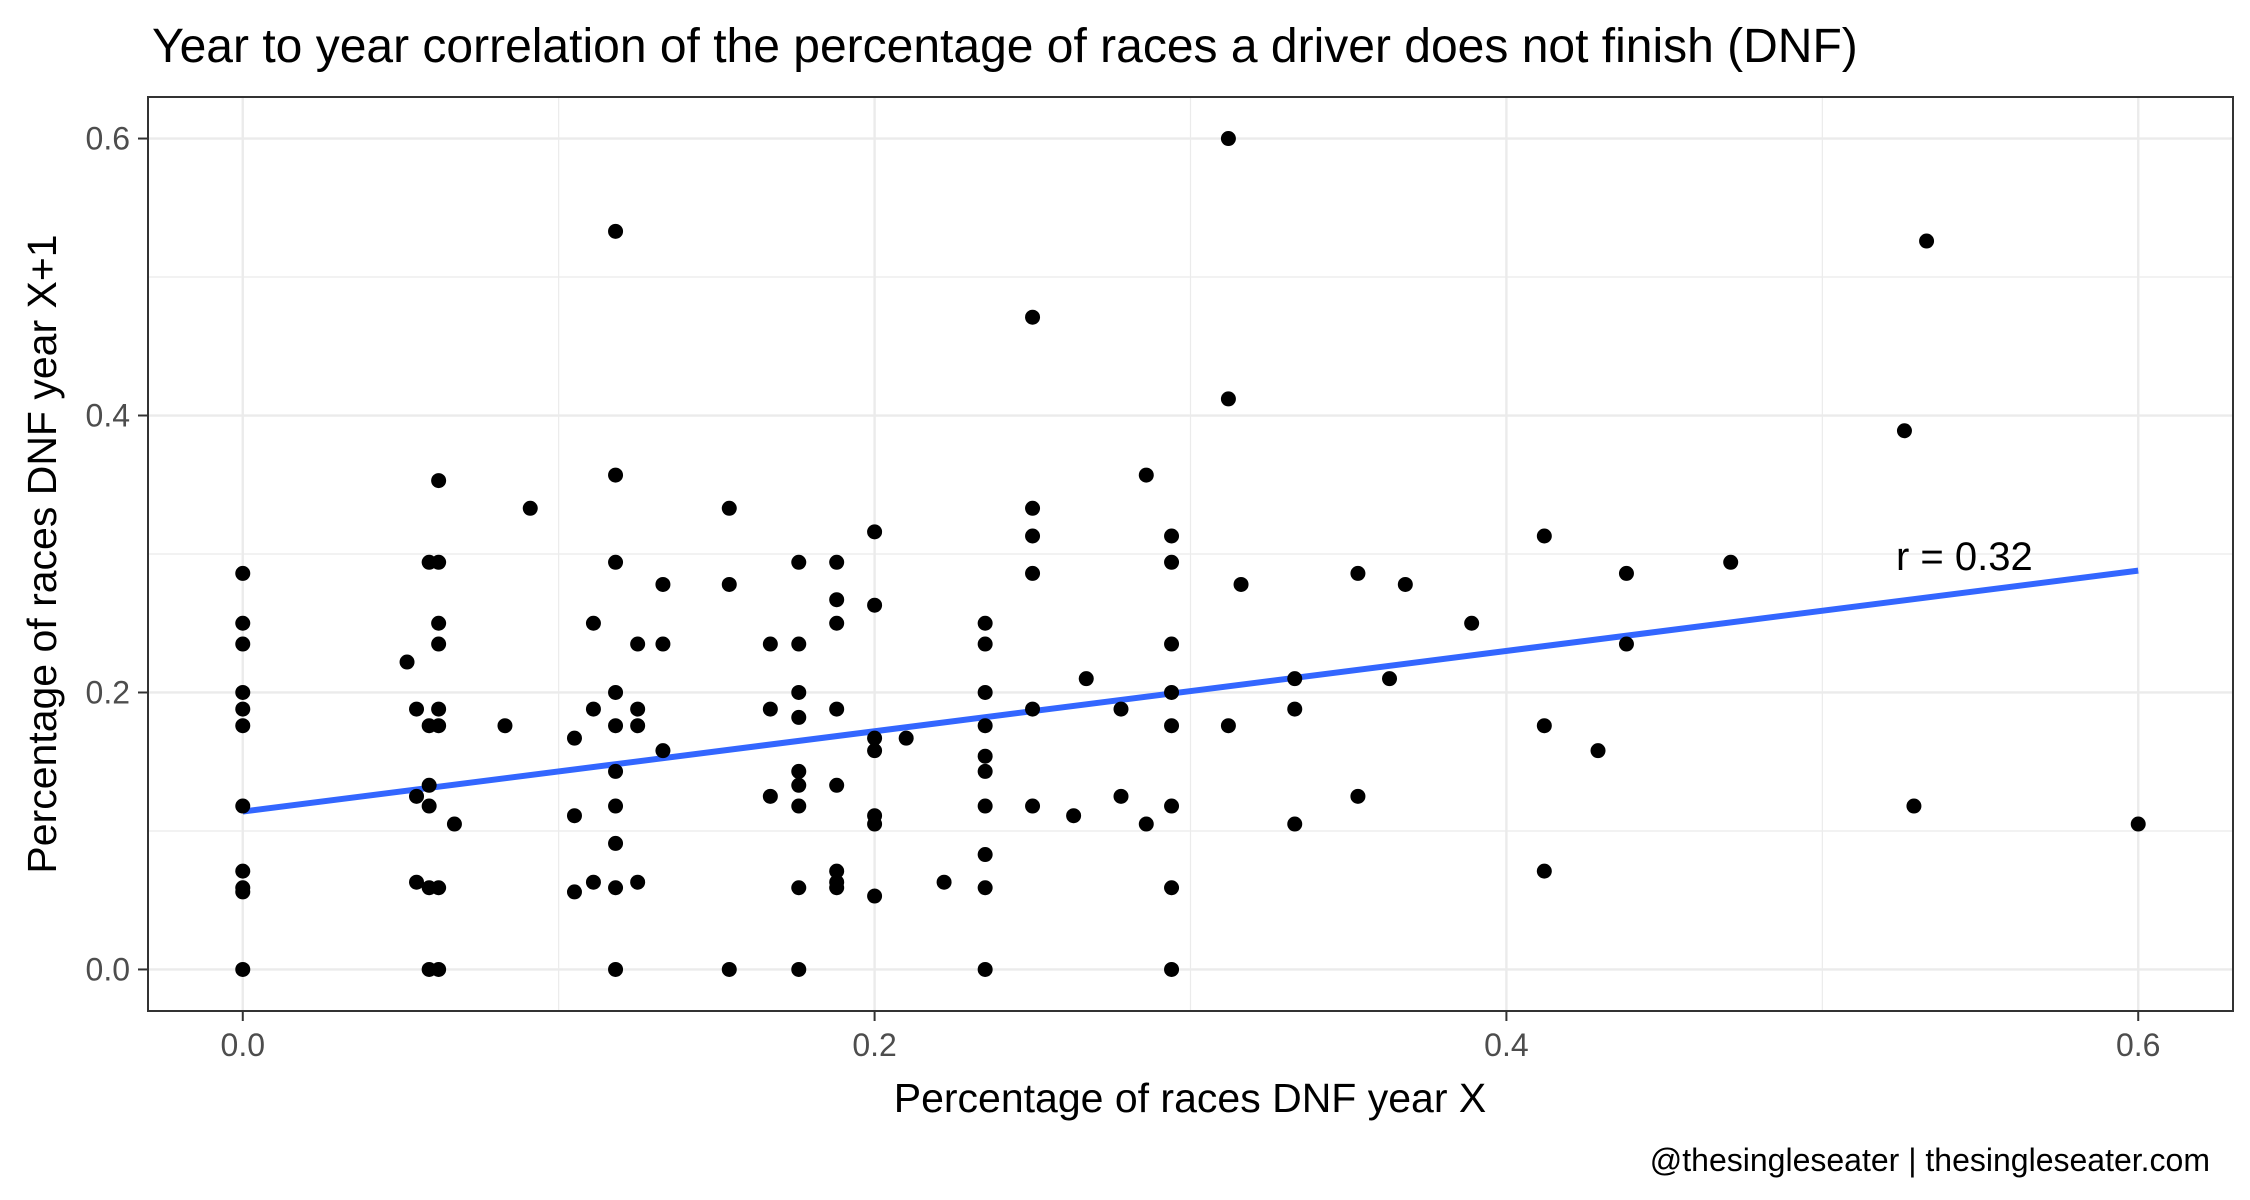 The height and width of the screenshot is (1200, 2250). I want to click on x-axis-title: Percentage of races DNF year X, so click(1190, 1098).